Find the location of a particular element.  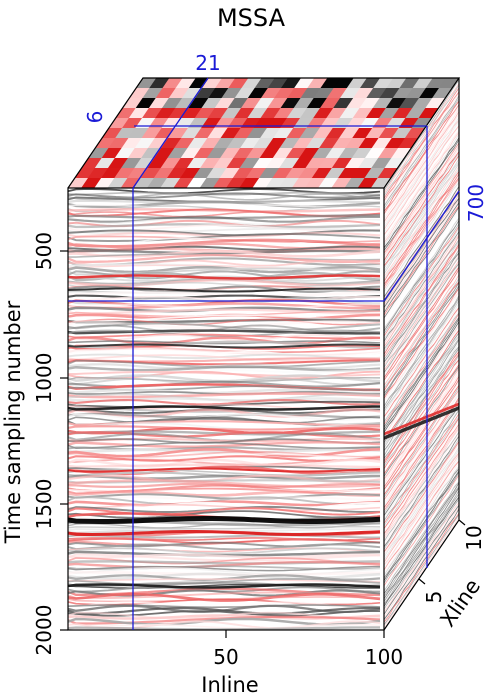

z-tick-label: 5 is located at coordinates (434, 597).